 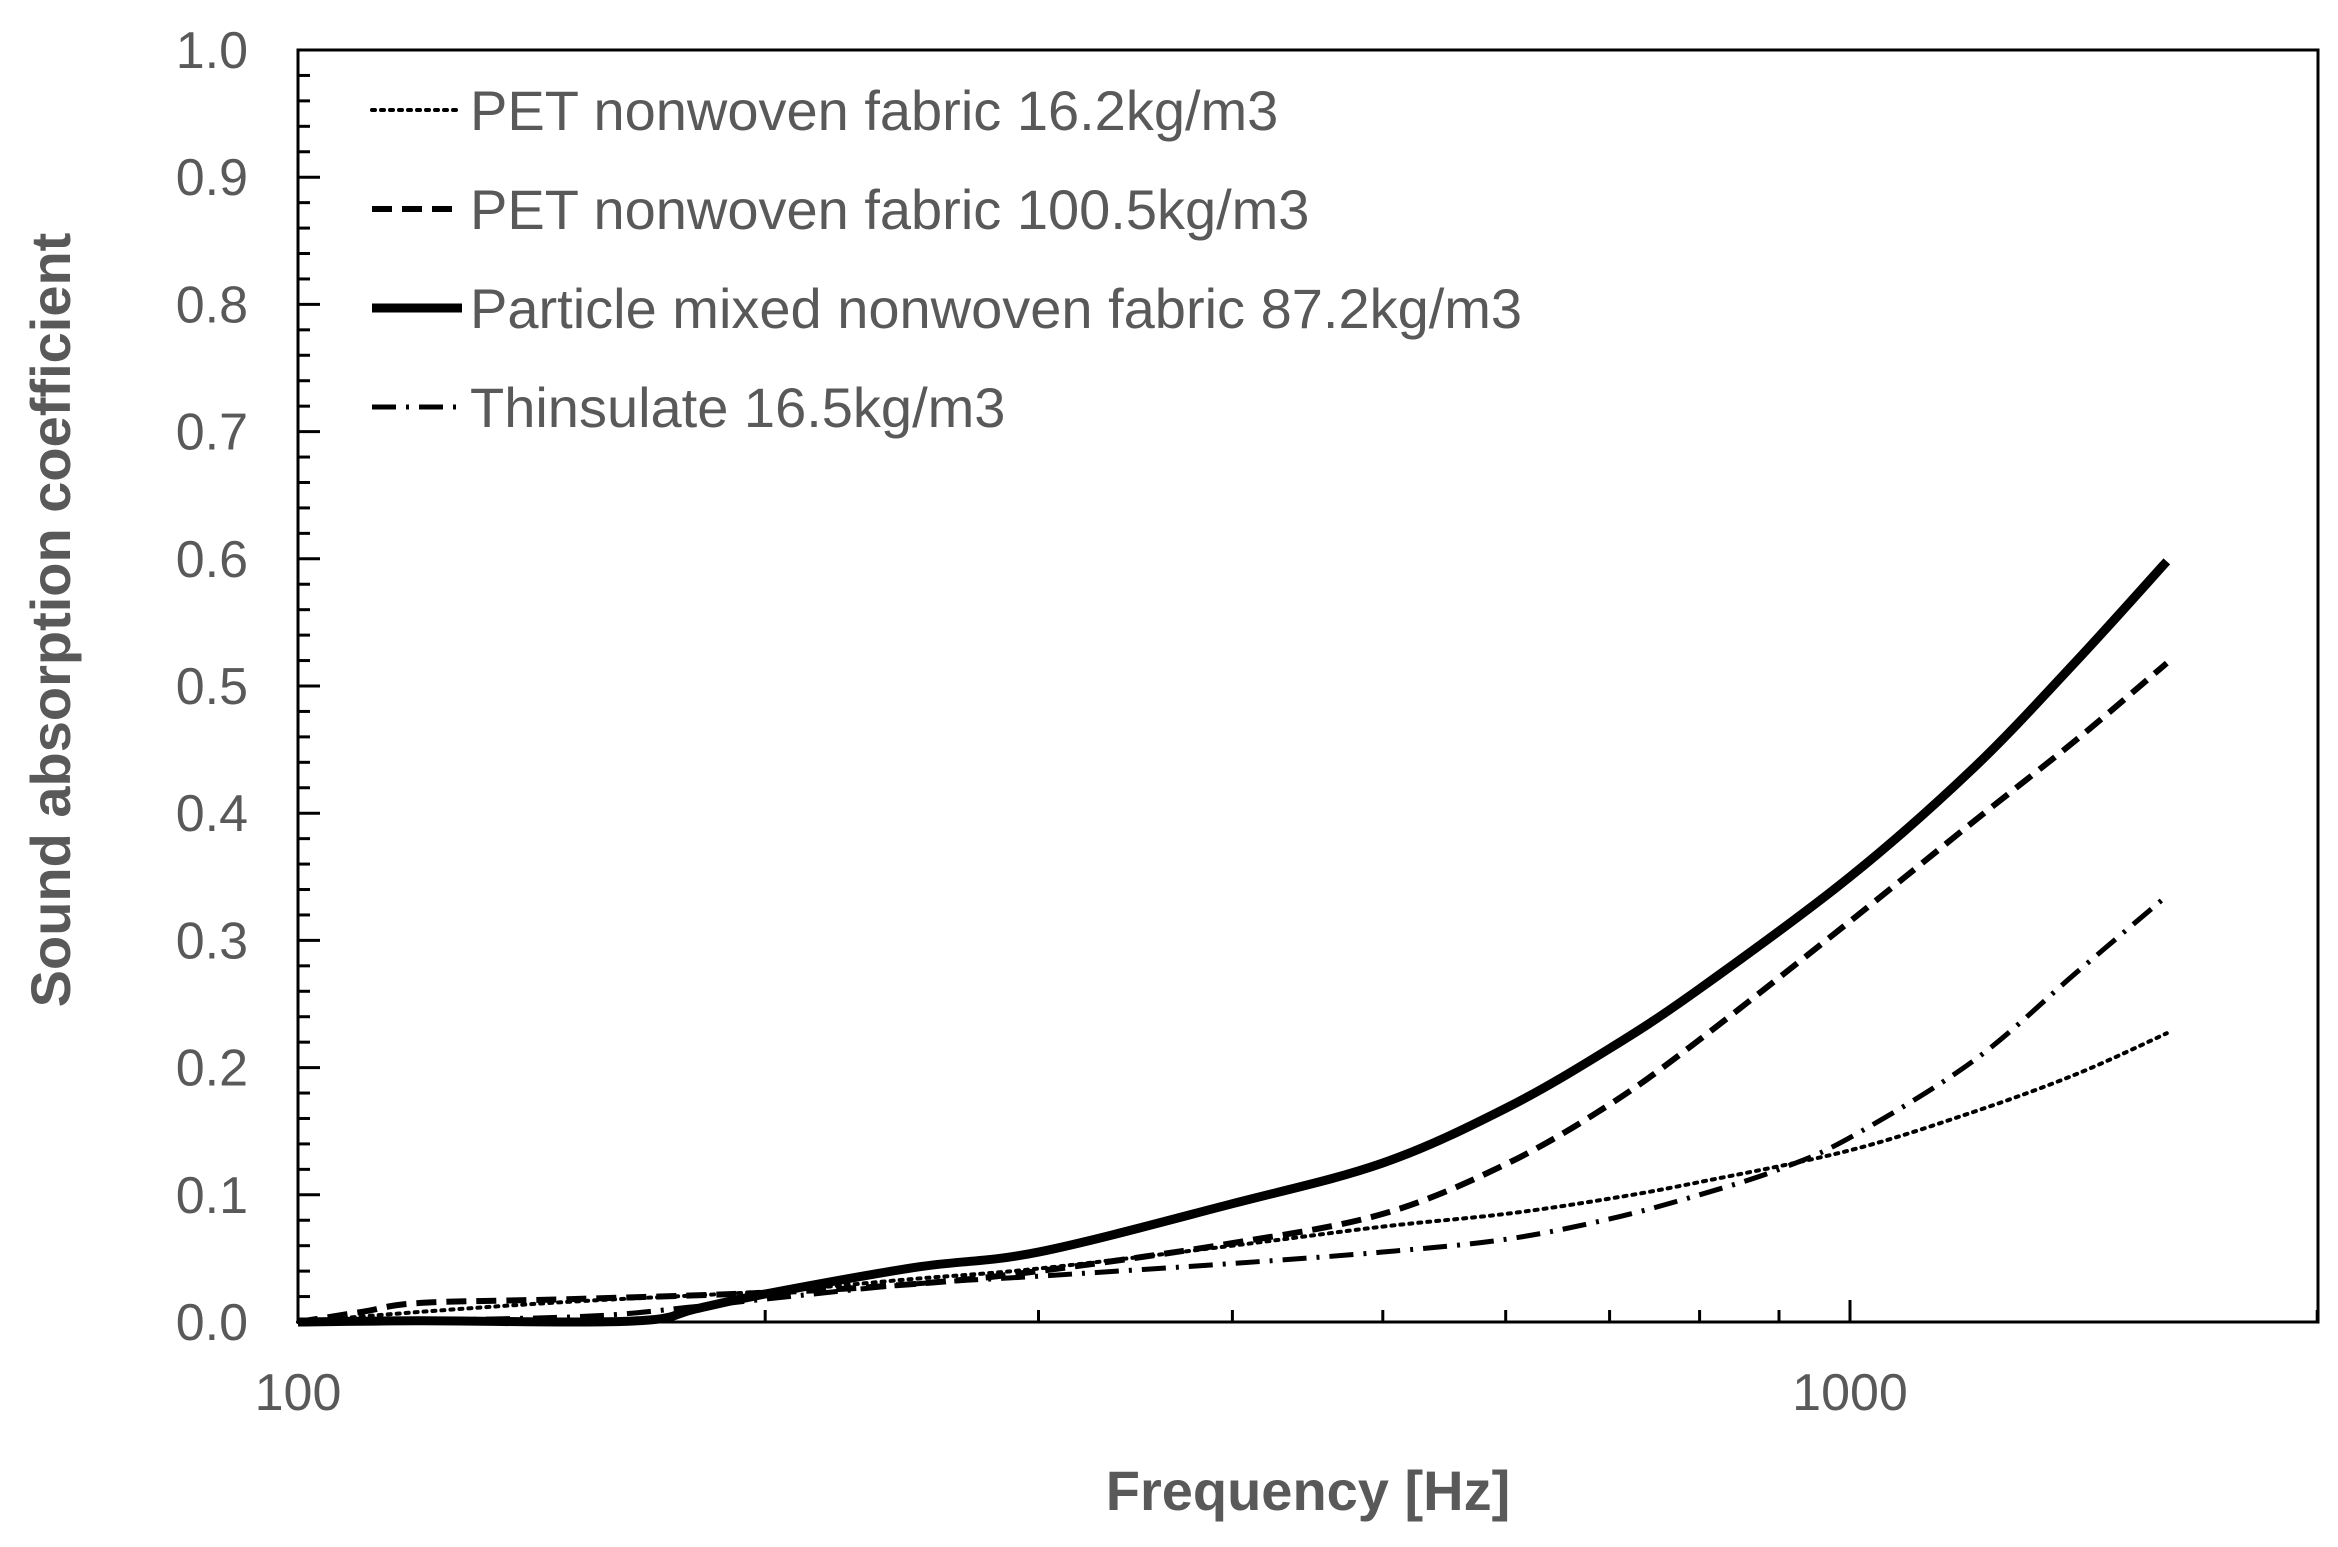 What do you see at coordinates (212, 51) in the screenshot?
I see `y-tick-label: 1.0` at bounding box center [212, 51].